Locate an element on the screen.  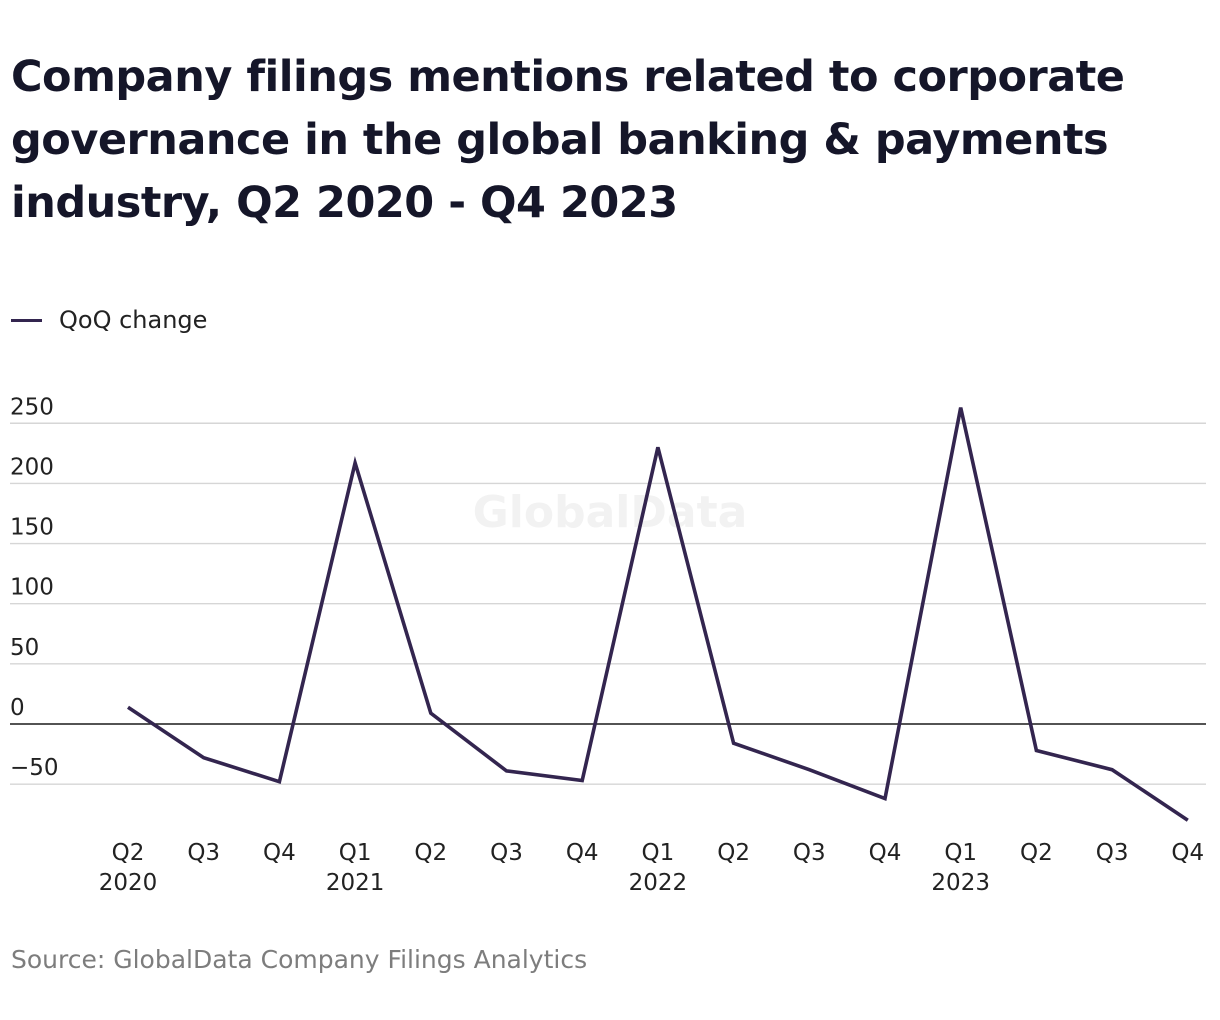
y-tick-label: 50 is located at coordinates (24, 648).